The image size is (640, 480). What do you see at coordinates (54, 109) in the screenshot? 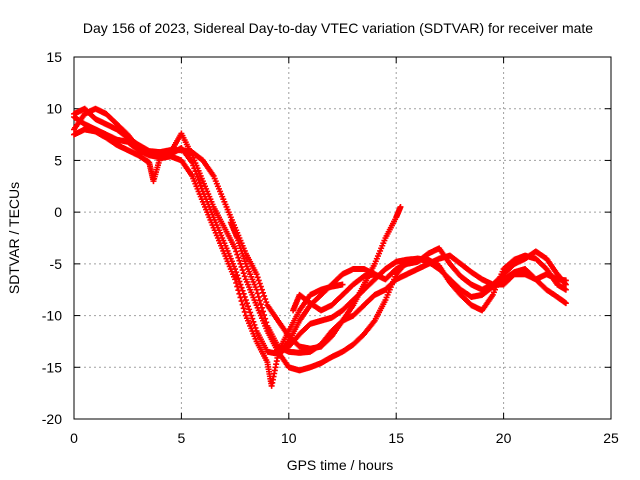
I see `y-tick-label: 10` at bounding box center [54, 109].